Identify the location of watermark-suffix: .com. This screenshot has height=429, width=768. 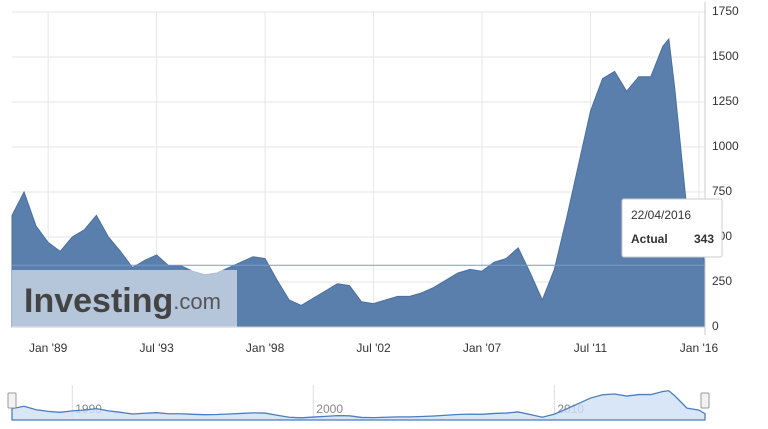
(197, 301).